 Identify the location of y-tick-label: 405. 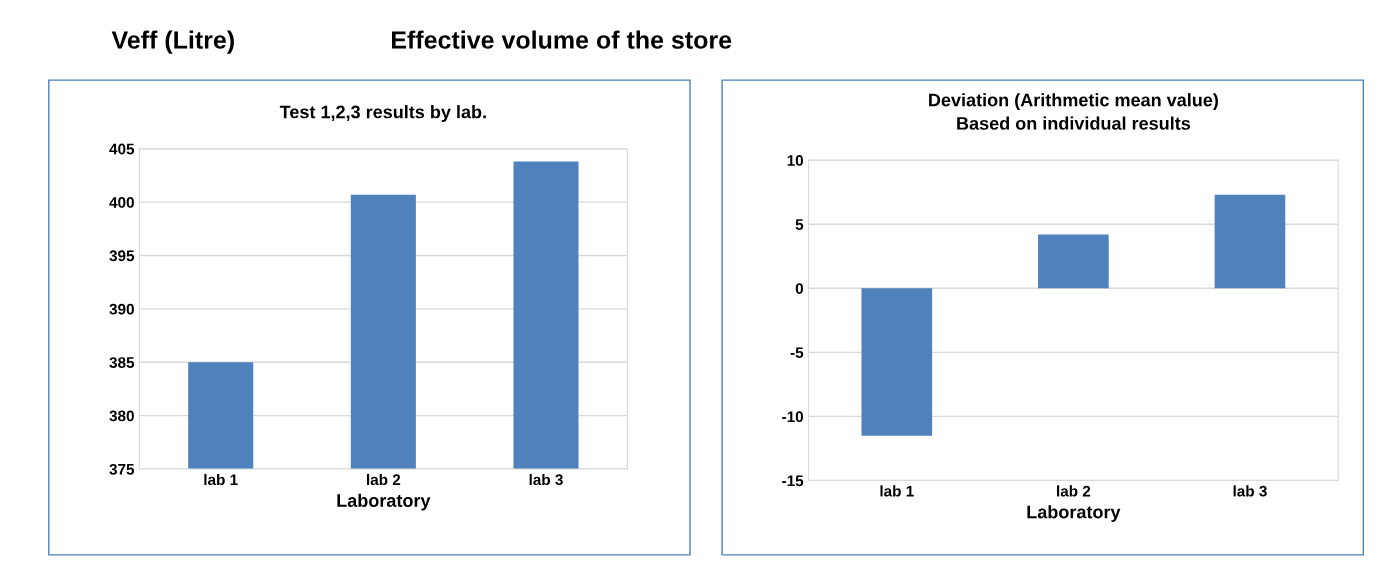
(122, 149).